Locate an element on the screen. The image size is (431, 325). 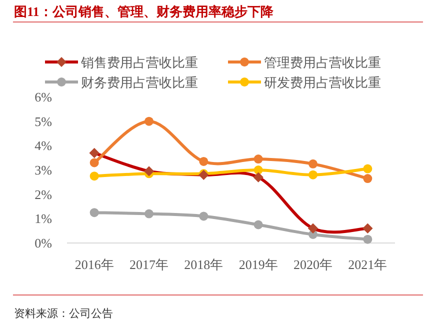
legend-label: 销售费用占营收比重 is located at coordinates (139, 62).